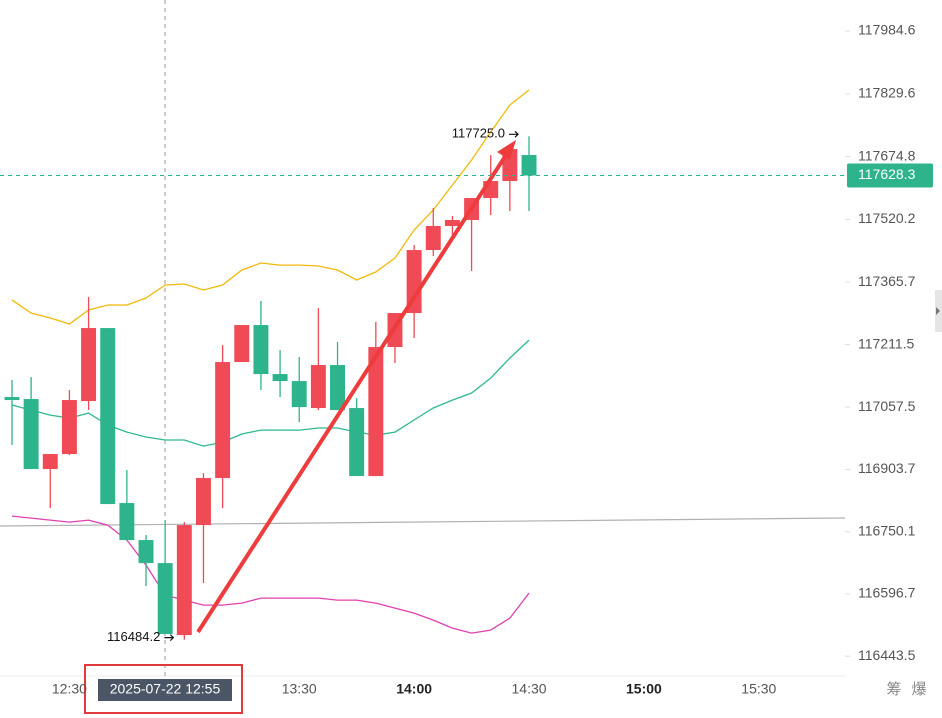  I want to click on last-price-bg, so click(890, 175).